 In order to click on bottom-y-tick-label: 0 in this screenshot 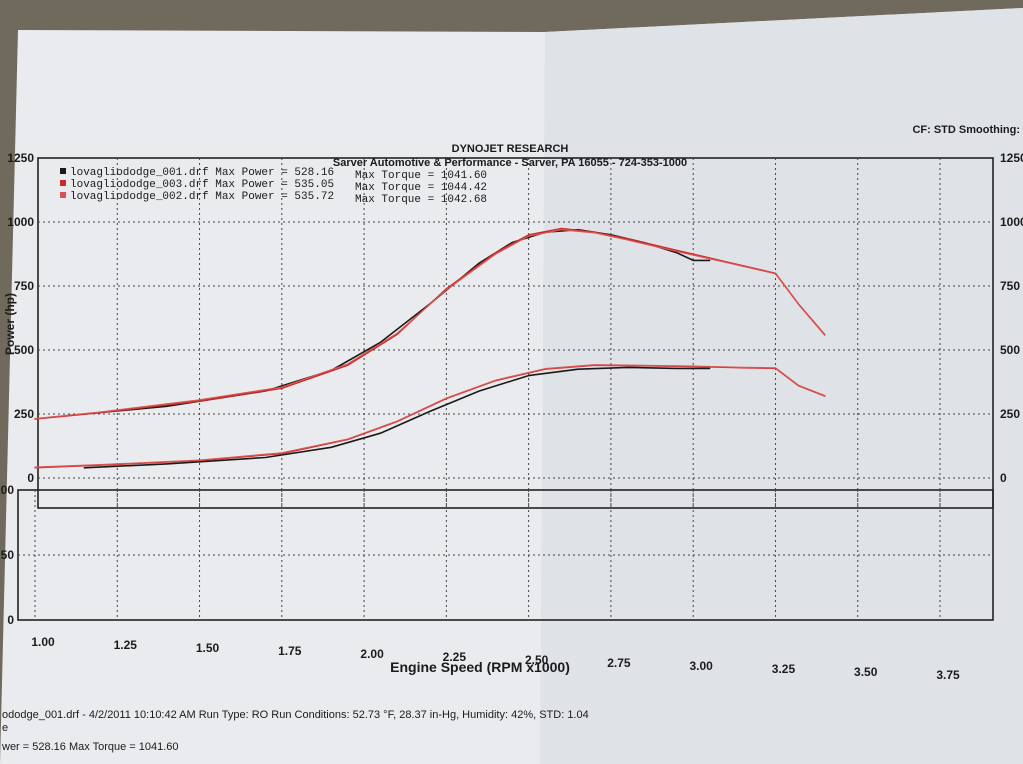, I will do `click(10, 620)`.